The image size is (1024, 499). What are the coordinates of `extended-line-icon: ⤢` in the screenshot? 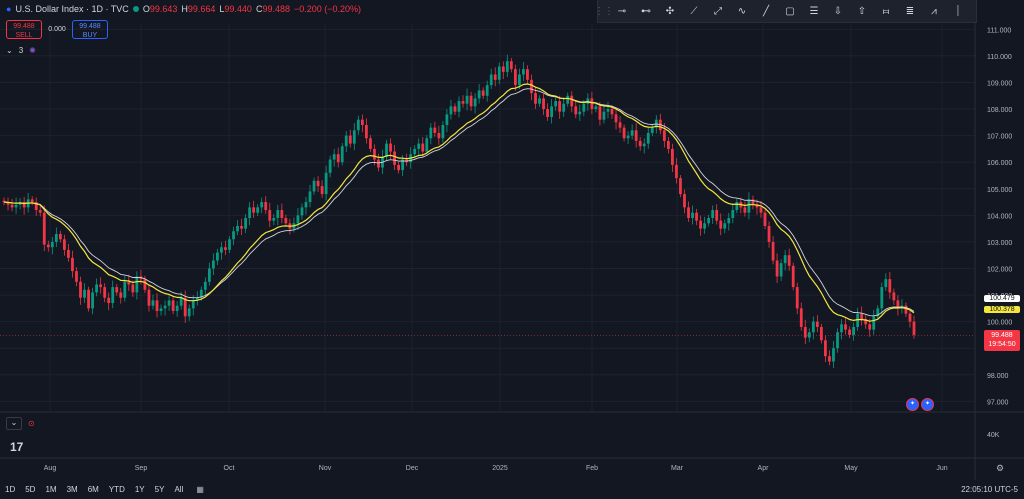 It's located at (718, 11).